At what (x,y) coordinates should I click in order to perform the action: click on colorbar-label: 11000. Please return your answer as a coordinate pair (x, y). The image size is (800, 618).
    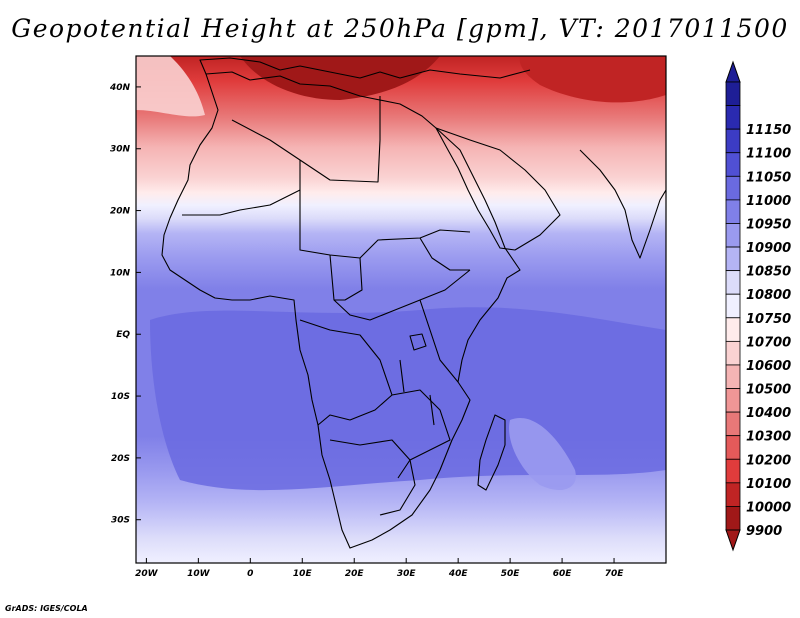
    Looking at the image, I should click on (768, 201).